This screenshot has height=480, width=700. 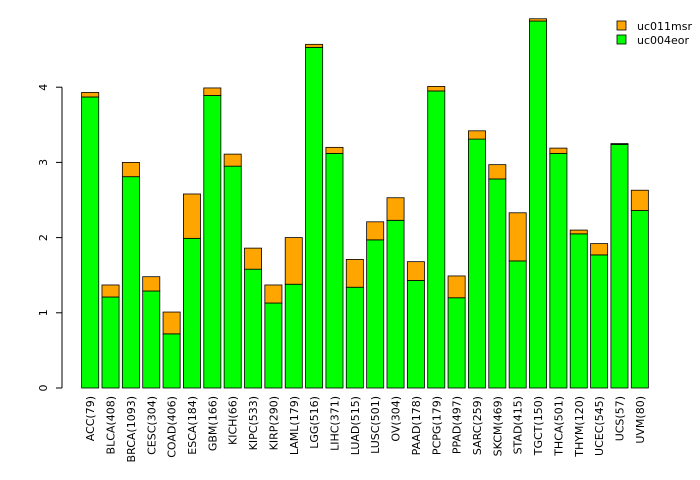 What do you see at coordinates (538, 426) in the screenshot?
I see `x-tick-label: TGCT(150)` at bounding box center [538, 426].